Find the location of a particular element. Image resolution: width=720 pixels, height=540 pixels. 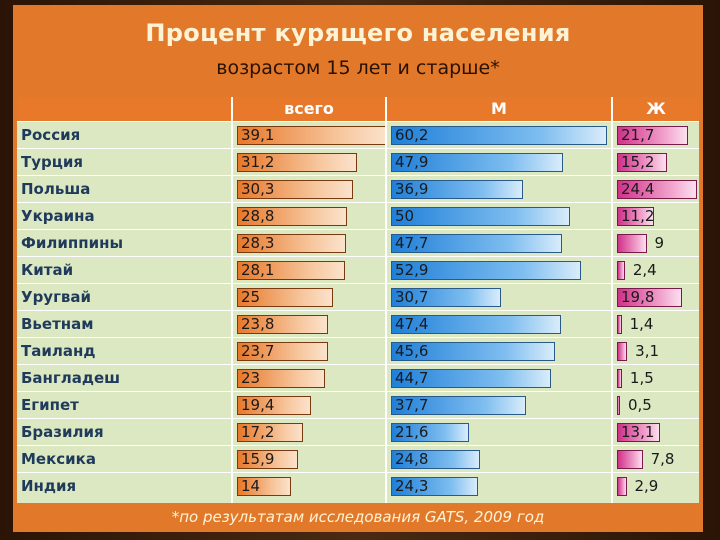

table-row: Бразилия 17,2 21,6 13,1 is located at coordinates (358, 432).